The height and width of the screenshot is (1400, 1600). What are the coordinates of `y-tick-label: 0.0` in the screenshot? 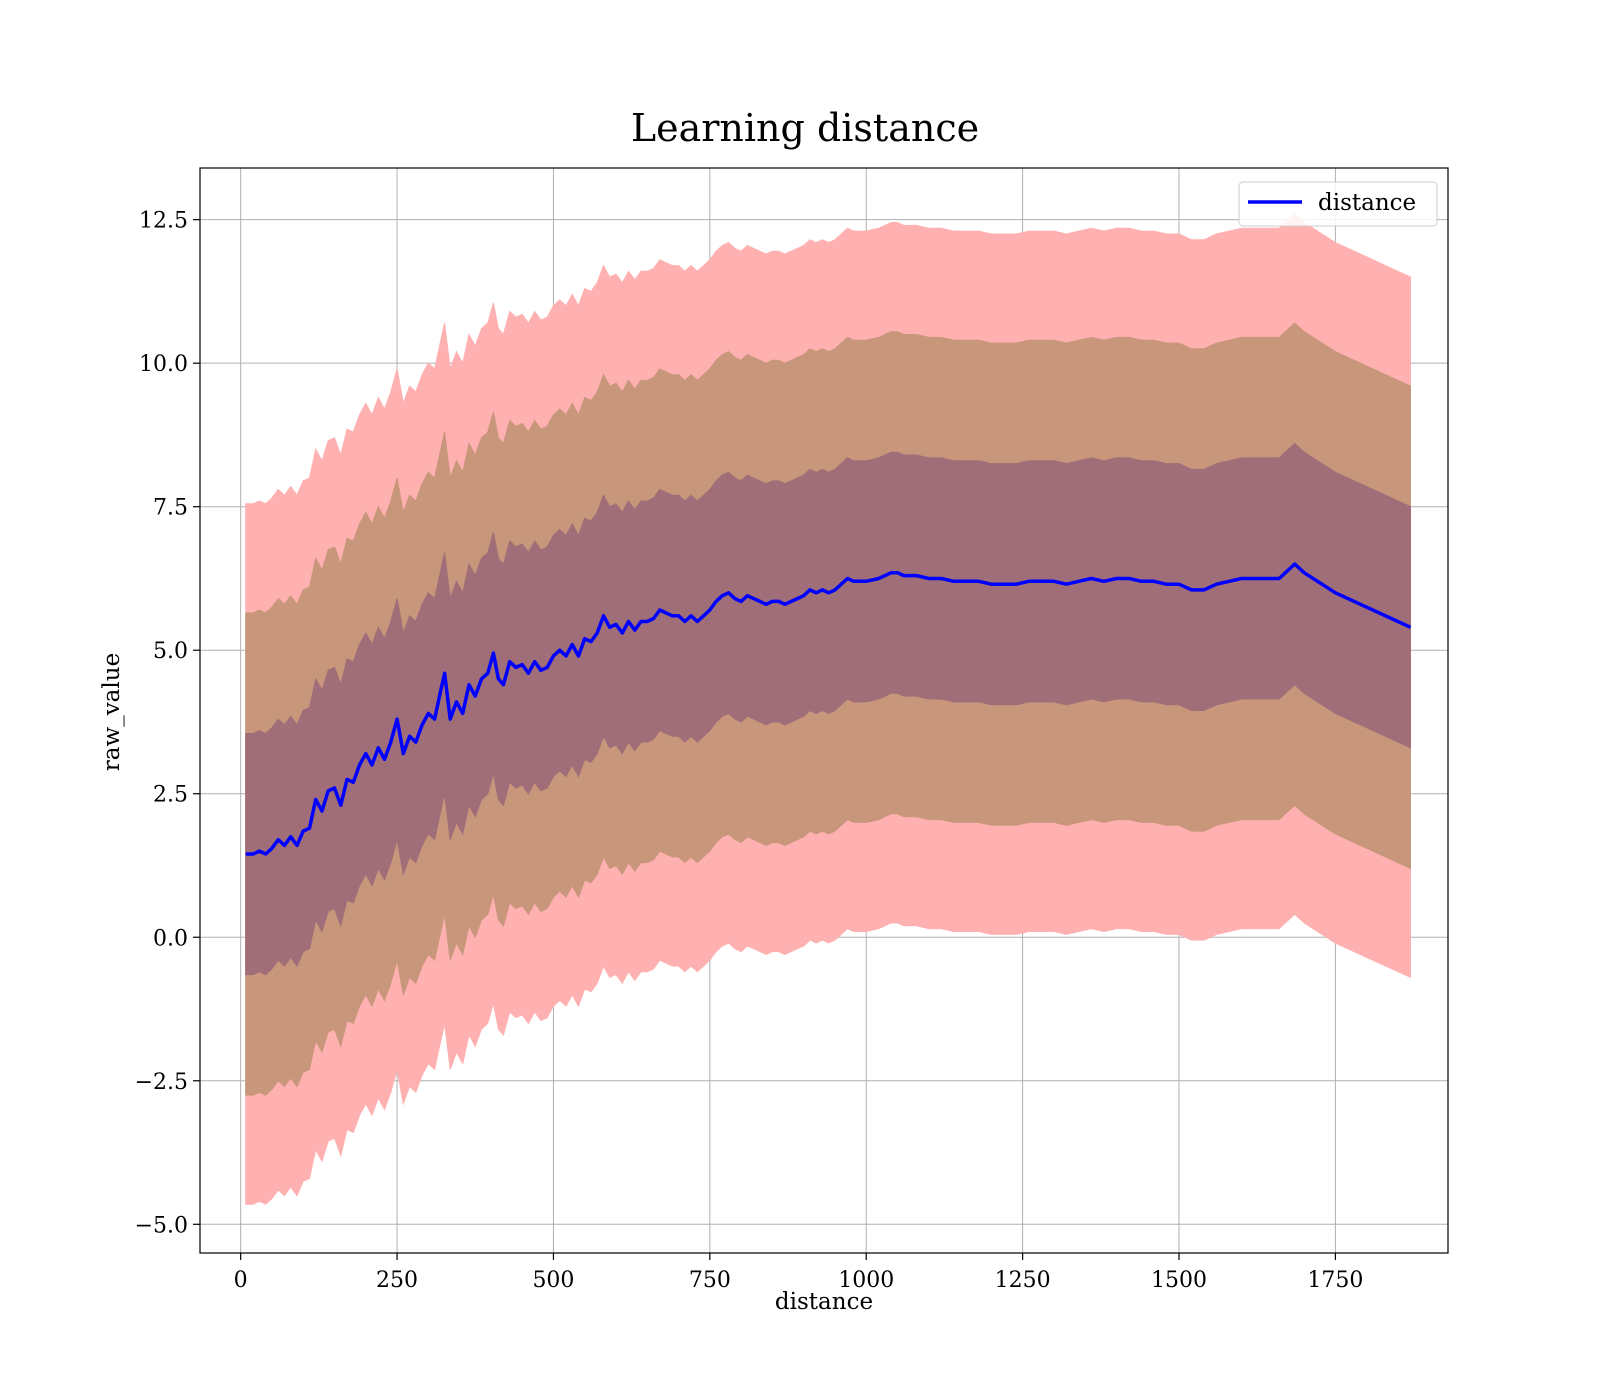 It's located at (170, 938).